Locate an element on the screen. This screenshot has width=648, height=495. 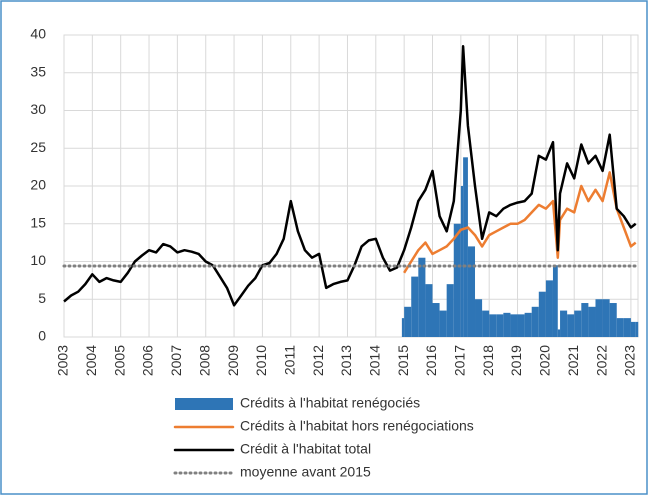
y-tick-label: 10 is located at coordinates (38, 260).